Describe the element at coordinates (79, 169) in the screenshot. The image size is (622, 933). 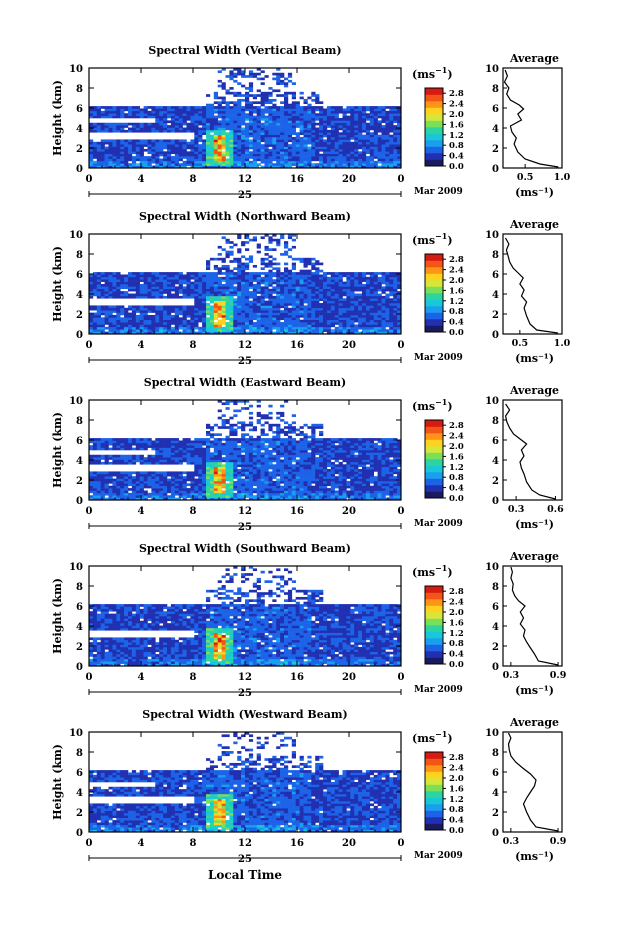
I see `y-tick-label: 0` at that location.